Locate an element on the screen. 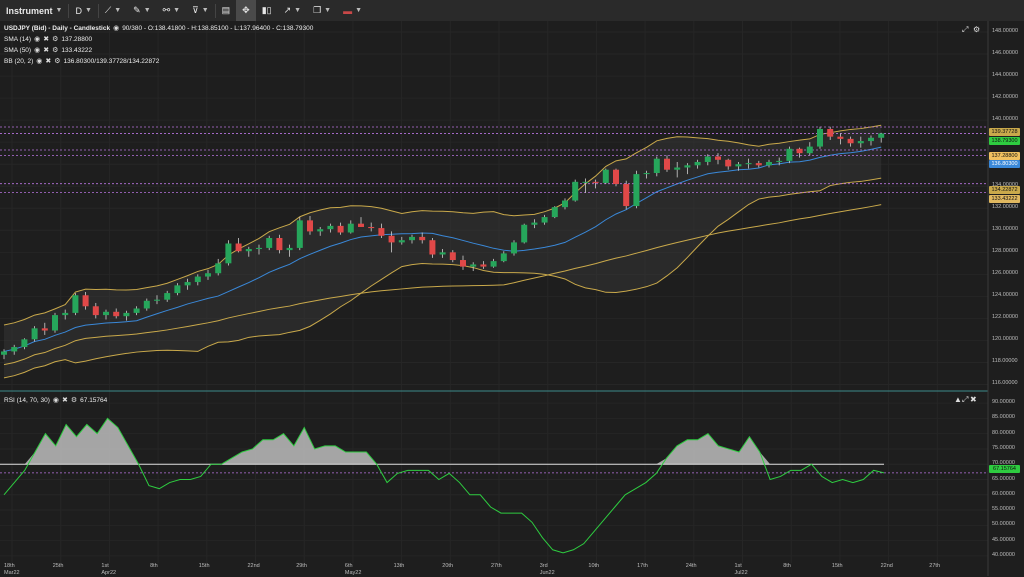  crosshair-button: ✥ is located at coordinates (246, 10).